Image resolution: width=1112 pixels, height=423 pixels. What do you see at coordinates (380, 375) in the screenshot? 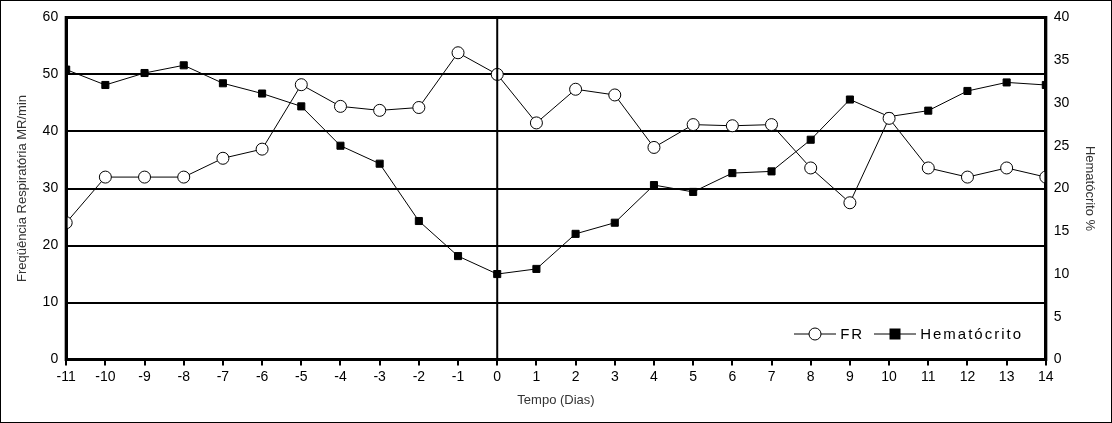
I see `x-tick-label: -3` at bounding box center [380, 375].